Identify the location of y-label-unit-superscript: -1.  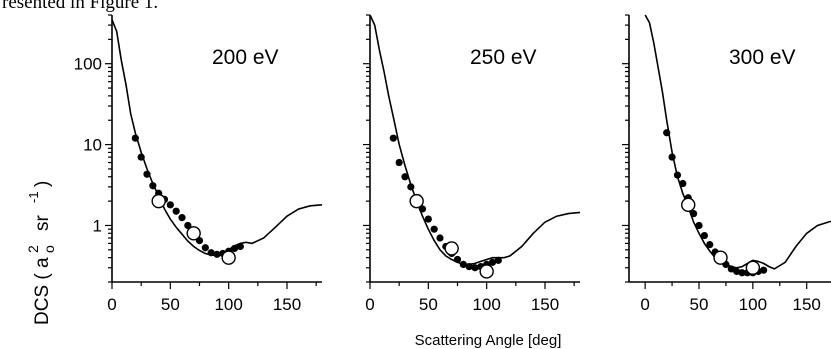
(33, 197).